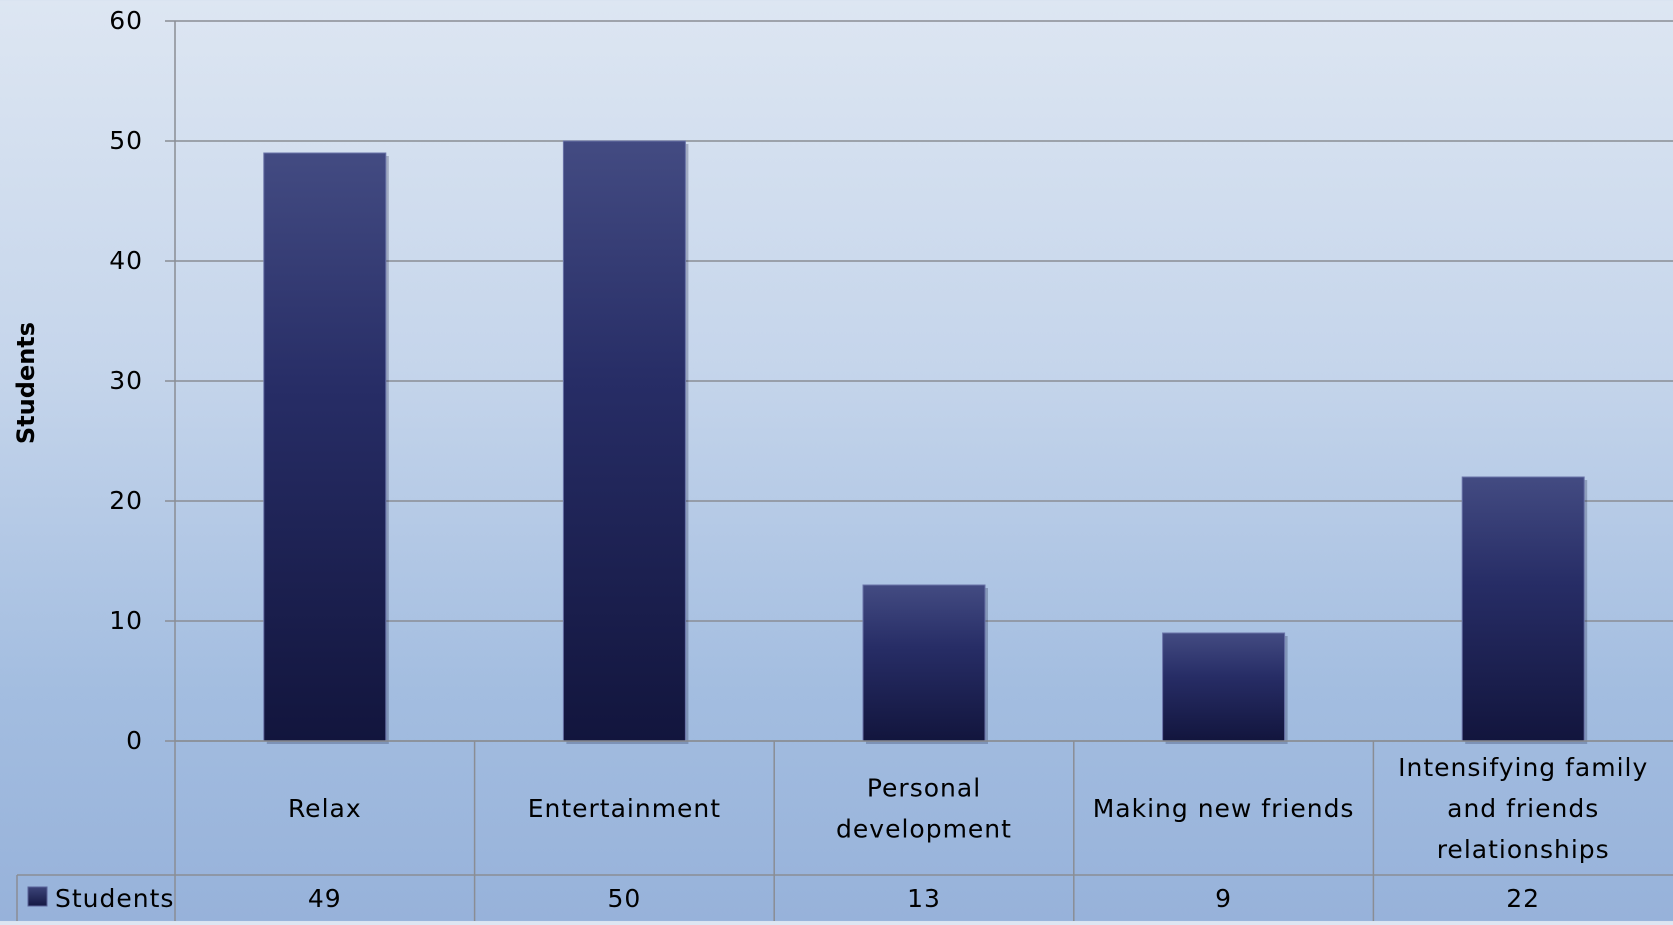 This screenshot has width=1673, height=925. I want to click on category-label-line: Making new friends, so click(1224, 808).